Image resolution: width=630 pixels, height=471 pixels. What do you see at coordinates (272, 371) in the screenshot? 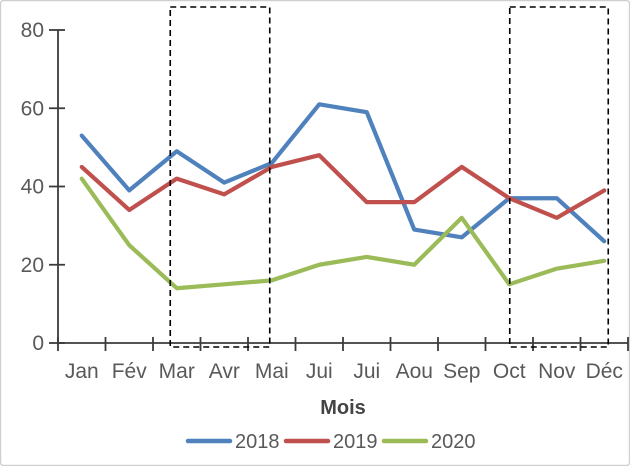
I see `x-tick-label: Mai` at bounding box center [272, 371].